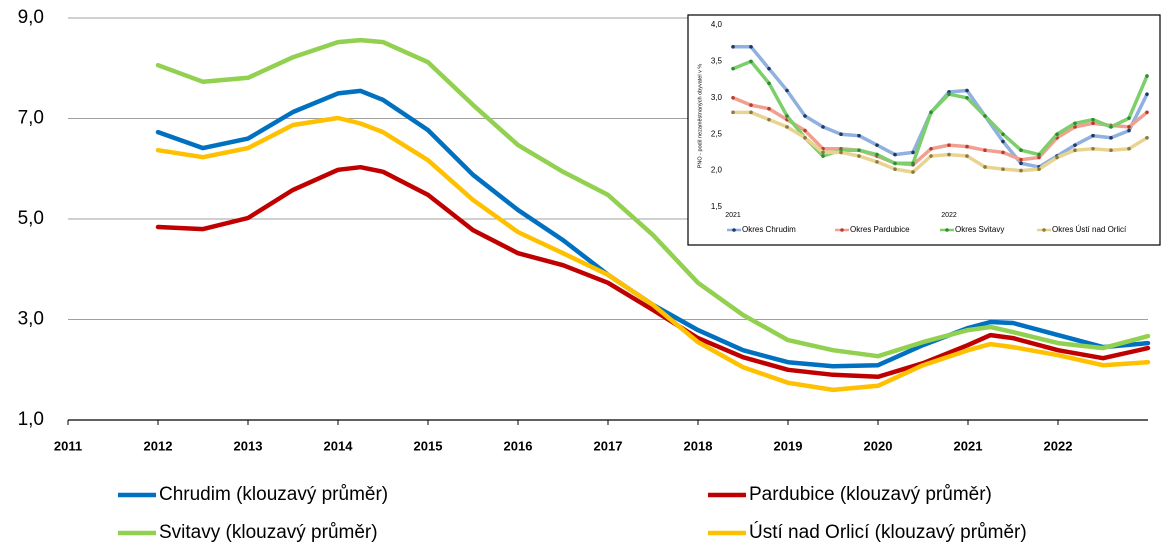 Image resolution: width=1169 pixels, height=548 pixels. I want to click on x-tick-label: 2011, so click(68, 445).